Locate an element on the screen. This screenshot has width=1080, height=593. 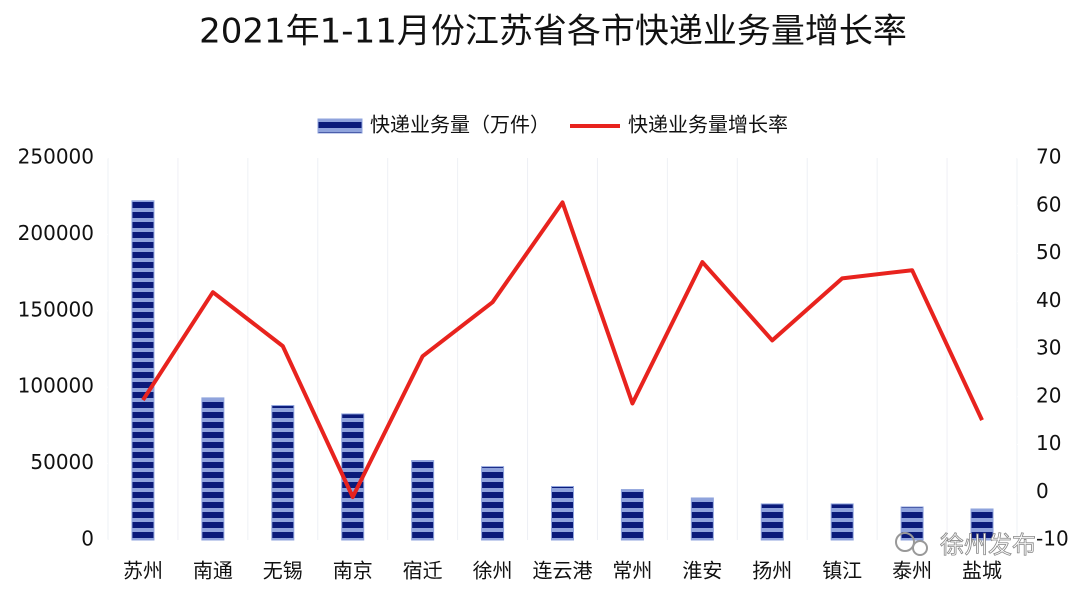
y-tick-label: 100000 is located at coordinates (56, 386).